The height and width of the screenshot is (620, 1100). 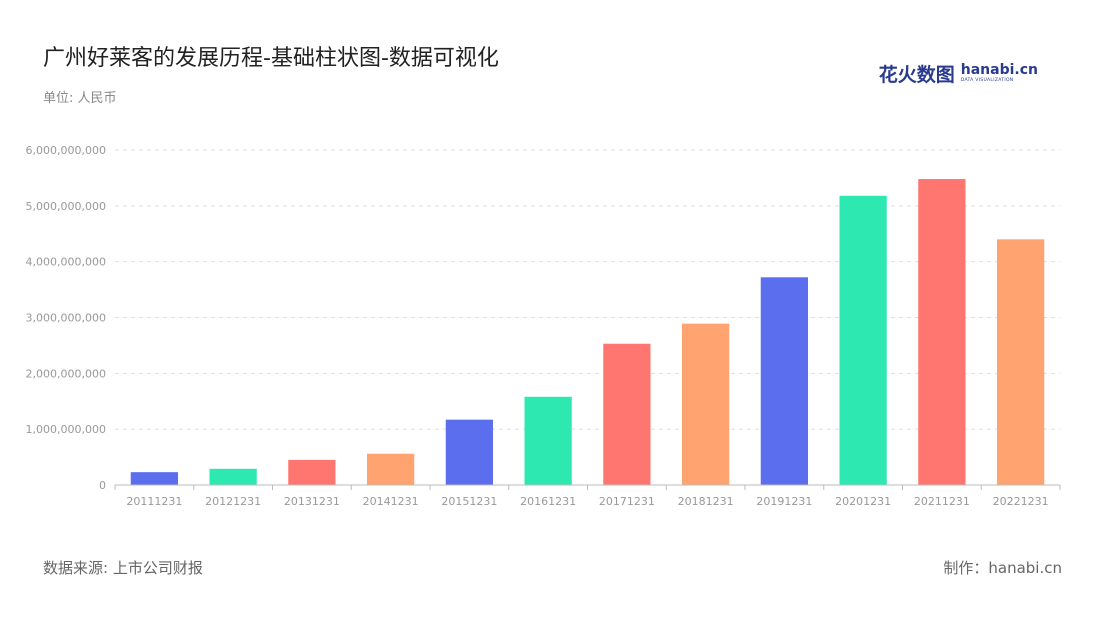 What do you see at coordinates (271, 58) in the screenshot?
I see `chart-title: 广州好莱客的发展历程-基础柱状图-数据可视化` at bounding box center [271, 58].